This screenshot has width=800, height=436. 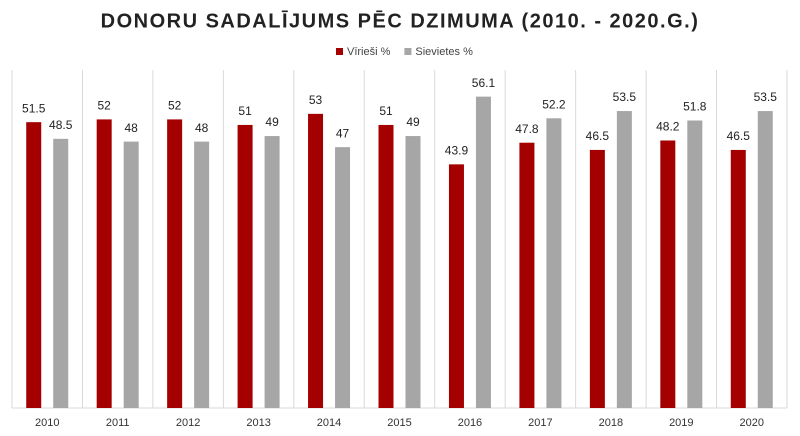 I want to click on x-tick-label: 2010, so click(x=47, y=423).